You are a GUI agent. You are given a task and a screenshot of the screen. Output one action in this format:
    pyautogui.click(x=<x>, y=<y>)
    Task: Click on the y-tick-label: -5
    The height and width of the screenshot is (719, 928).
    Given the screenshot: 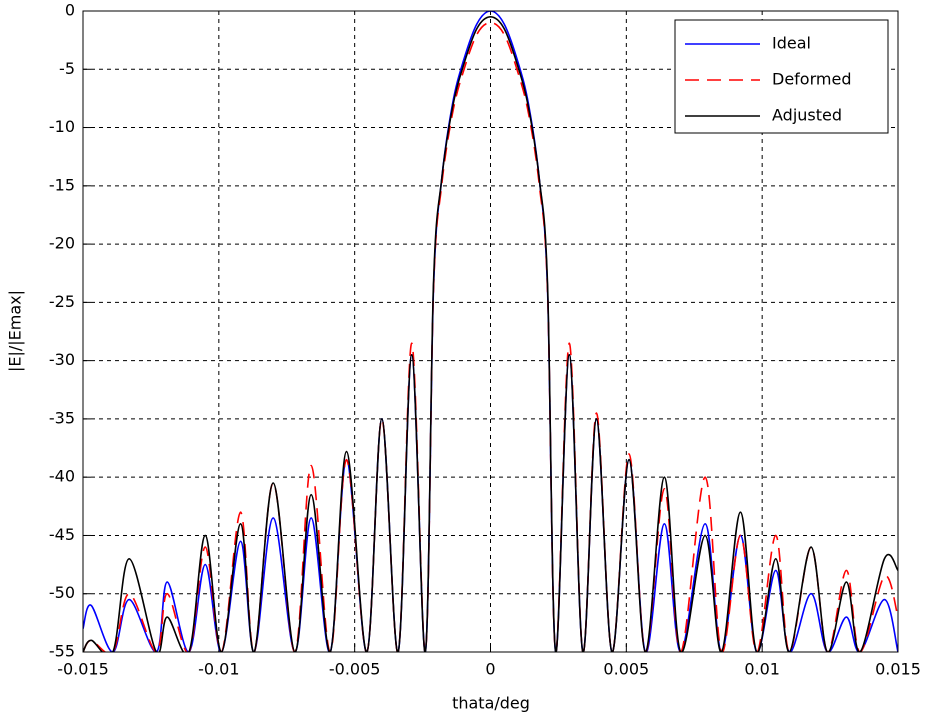 What is the action you would take?
    pyautogui.click(x=67, y=68)
    